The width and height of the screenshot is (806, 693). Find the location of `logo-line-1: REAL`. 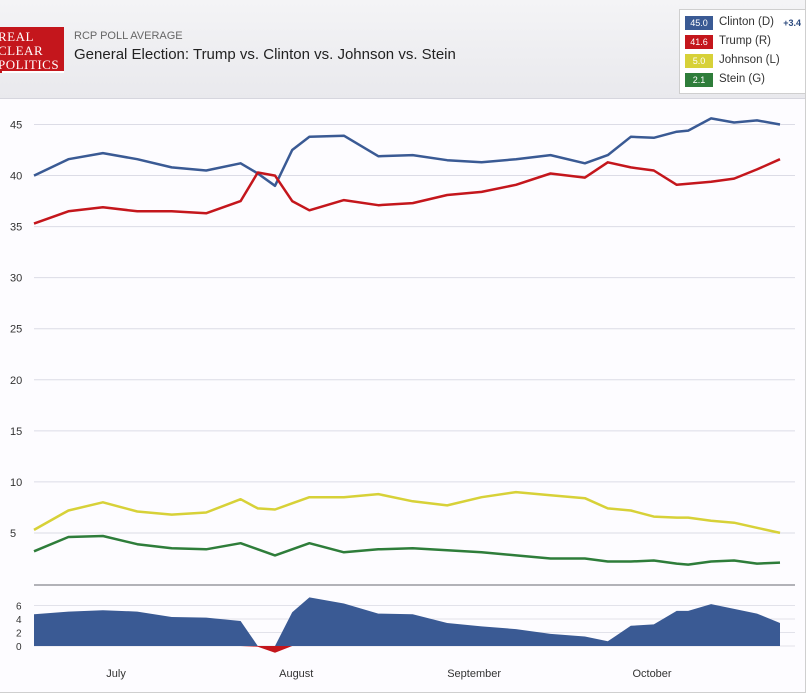

logo-line-1: REAL is located at coordinates (17, 36).